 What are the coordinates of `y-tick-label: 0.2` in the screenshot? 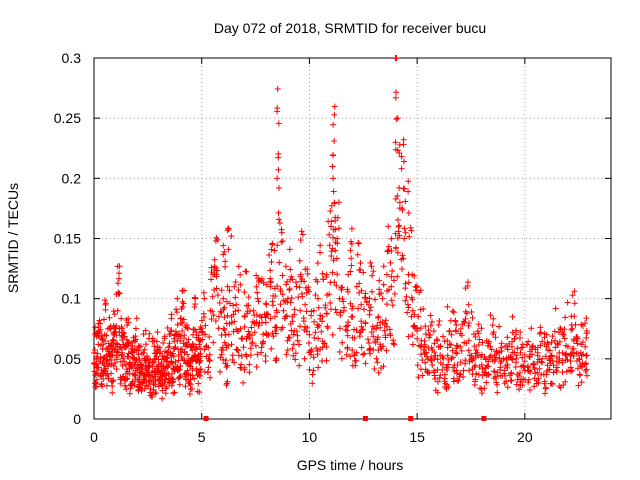 It's located at (72, 178).